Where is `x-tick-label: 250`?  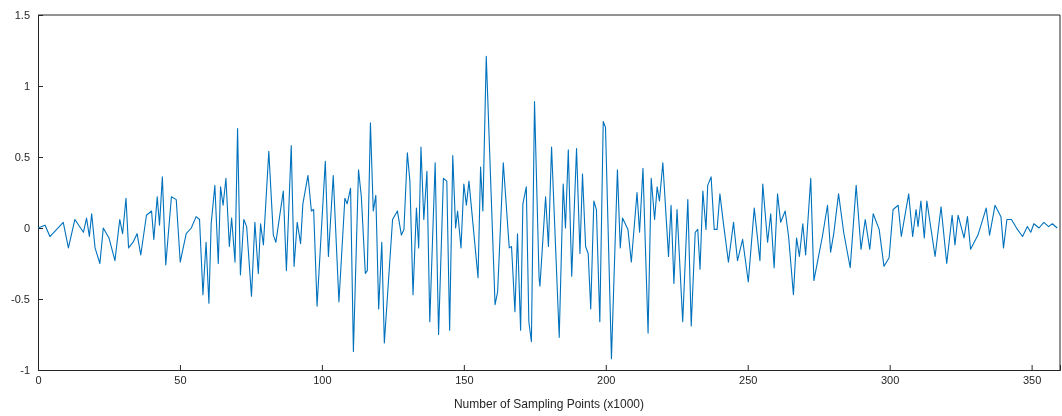 x-tick-label: 250 is located at coordinates (748, 379).